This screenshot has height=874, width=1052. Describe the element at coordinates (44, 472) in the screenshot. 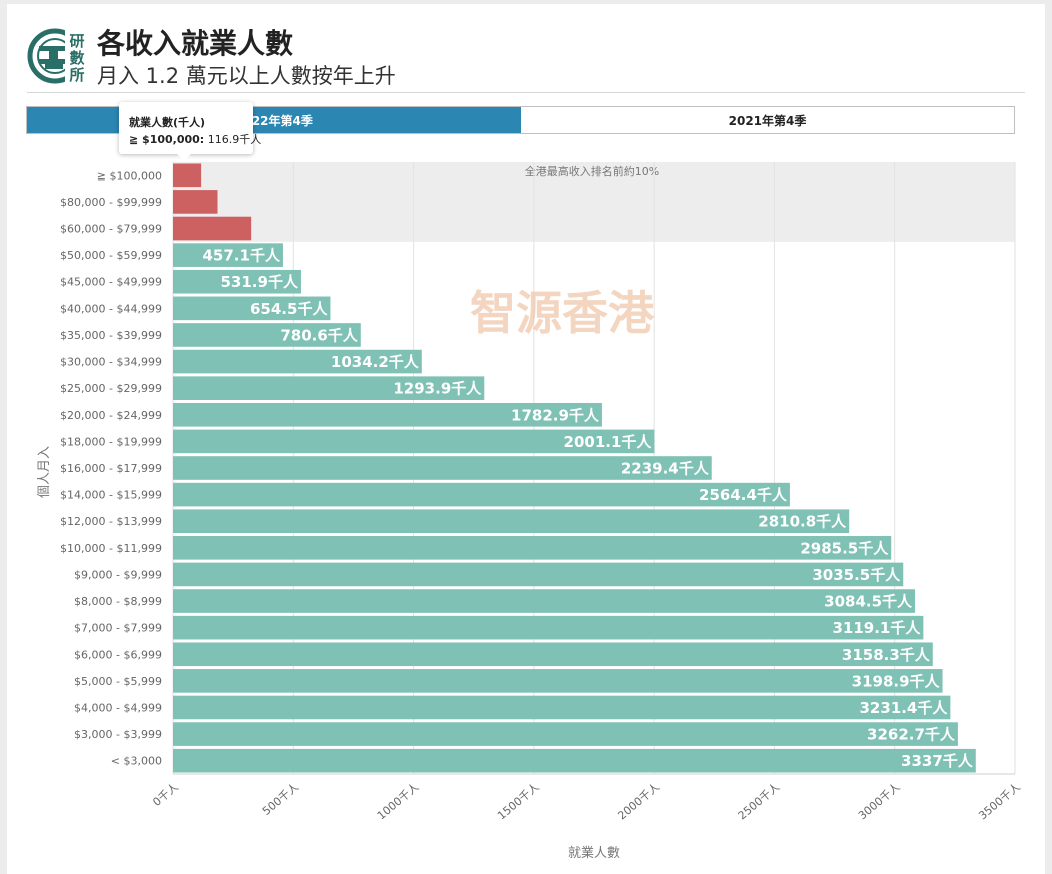

I see `y-axis-title: 個人月入` at that location.